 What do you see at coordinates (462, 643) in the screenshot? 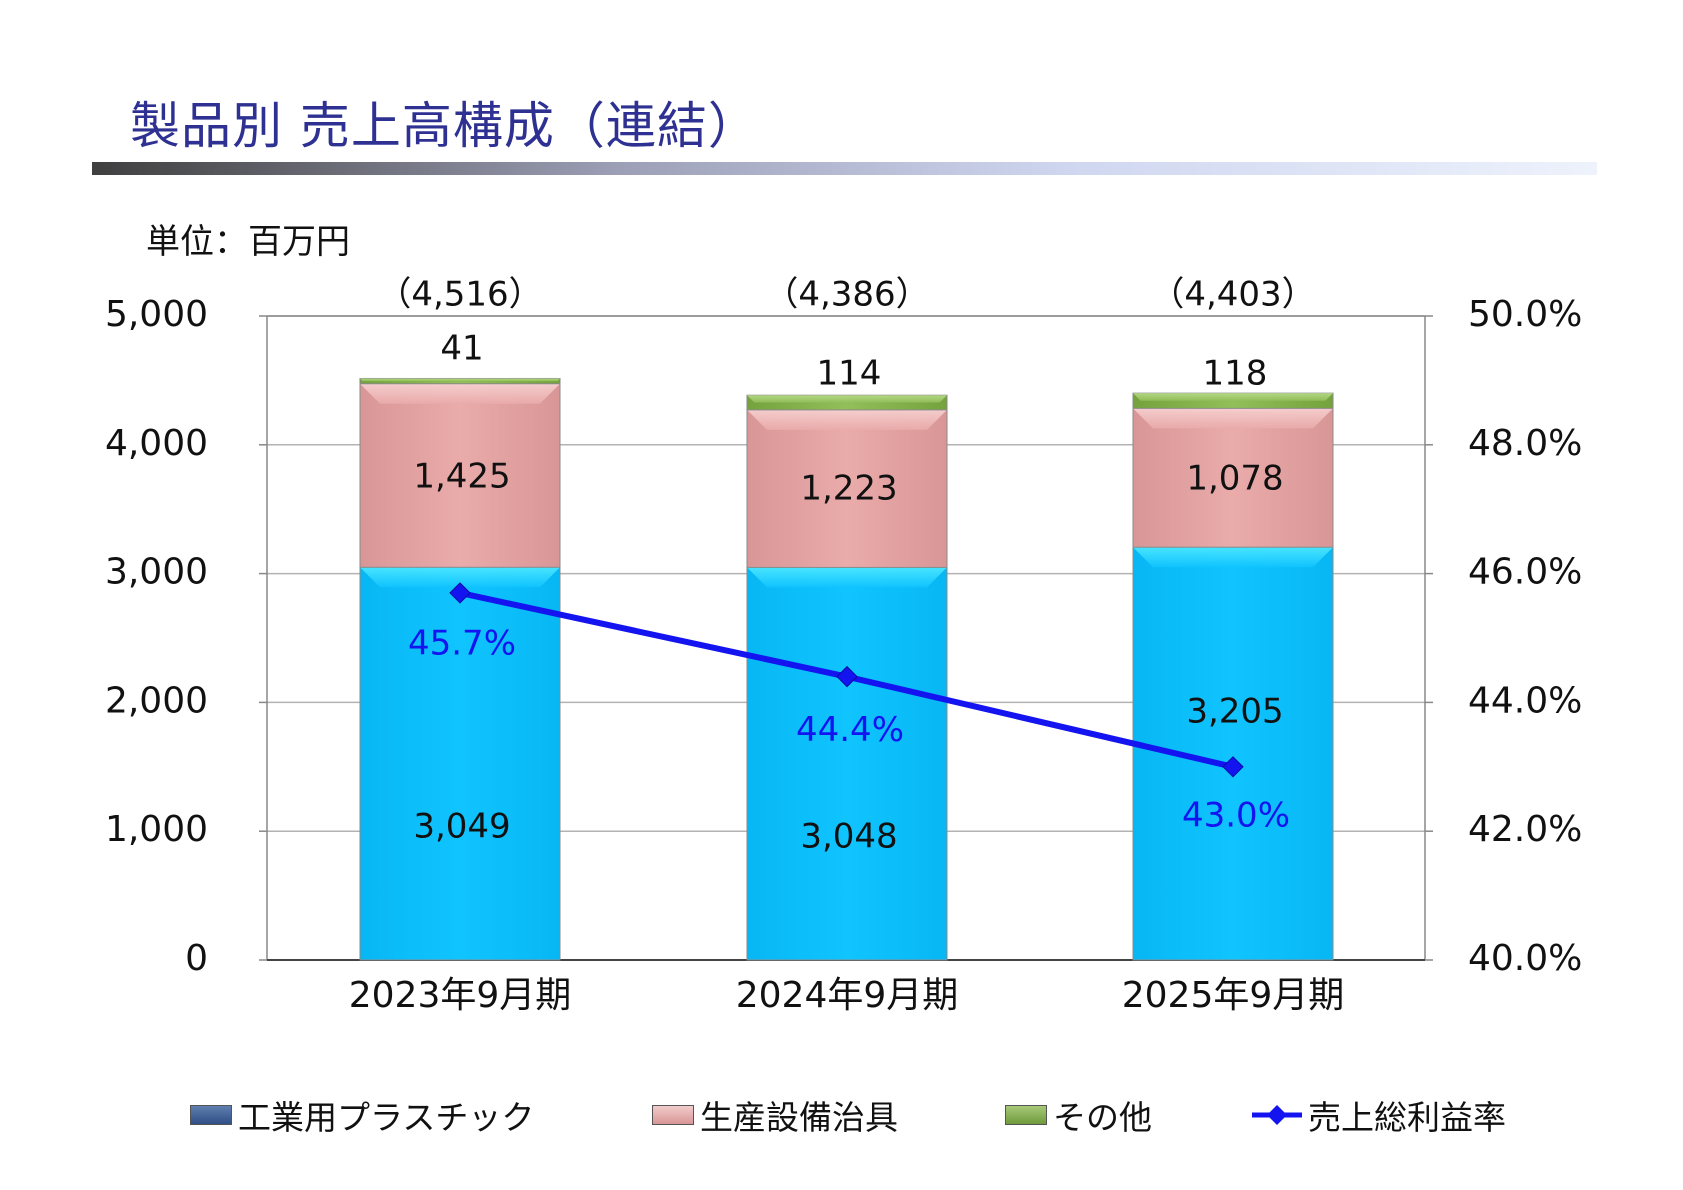
I see `data-label-gross-margin: 45.7%` at bounding box center [462, 643].